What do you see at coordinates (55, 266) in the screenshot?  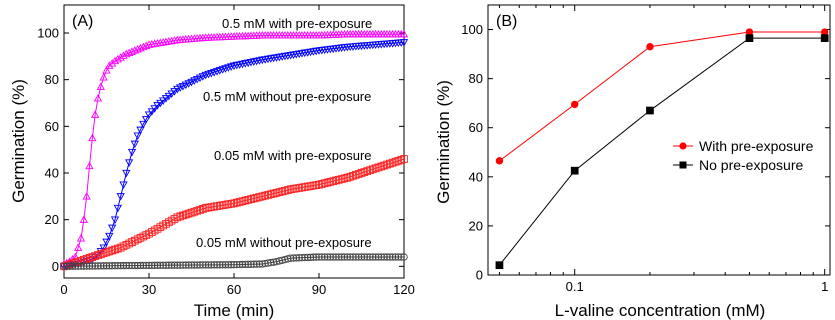 I see `panel-a-ytick-label: 0` at bounding box center [55, 266].